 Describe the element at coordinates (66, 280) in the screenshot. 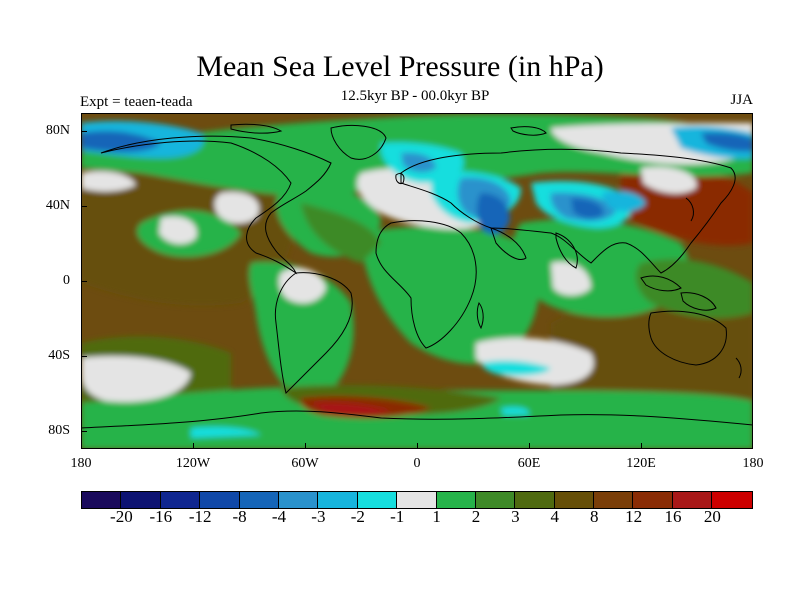

I see `lat-label-0: 0` at that location.